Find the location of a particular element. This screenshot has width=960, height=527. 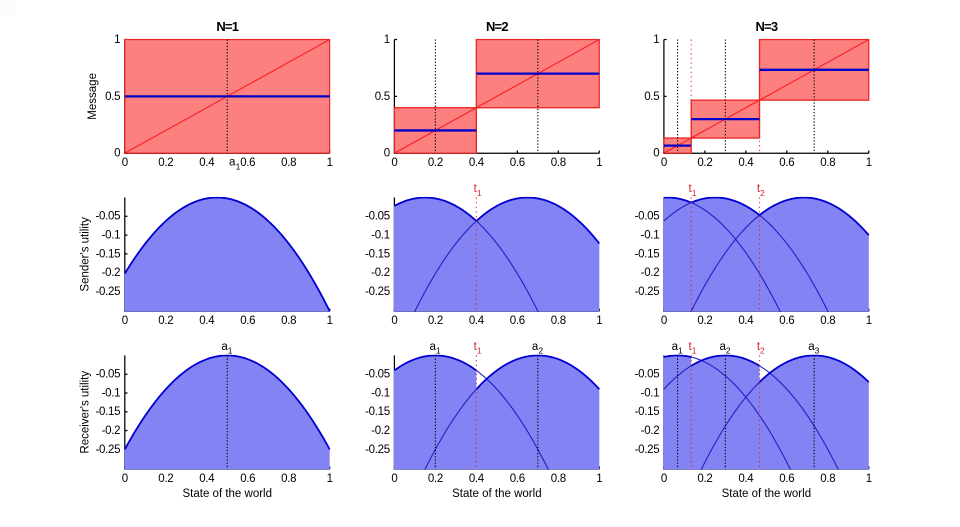

svg-text: N=2 is located at coordinates (497, 26).